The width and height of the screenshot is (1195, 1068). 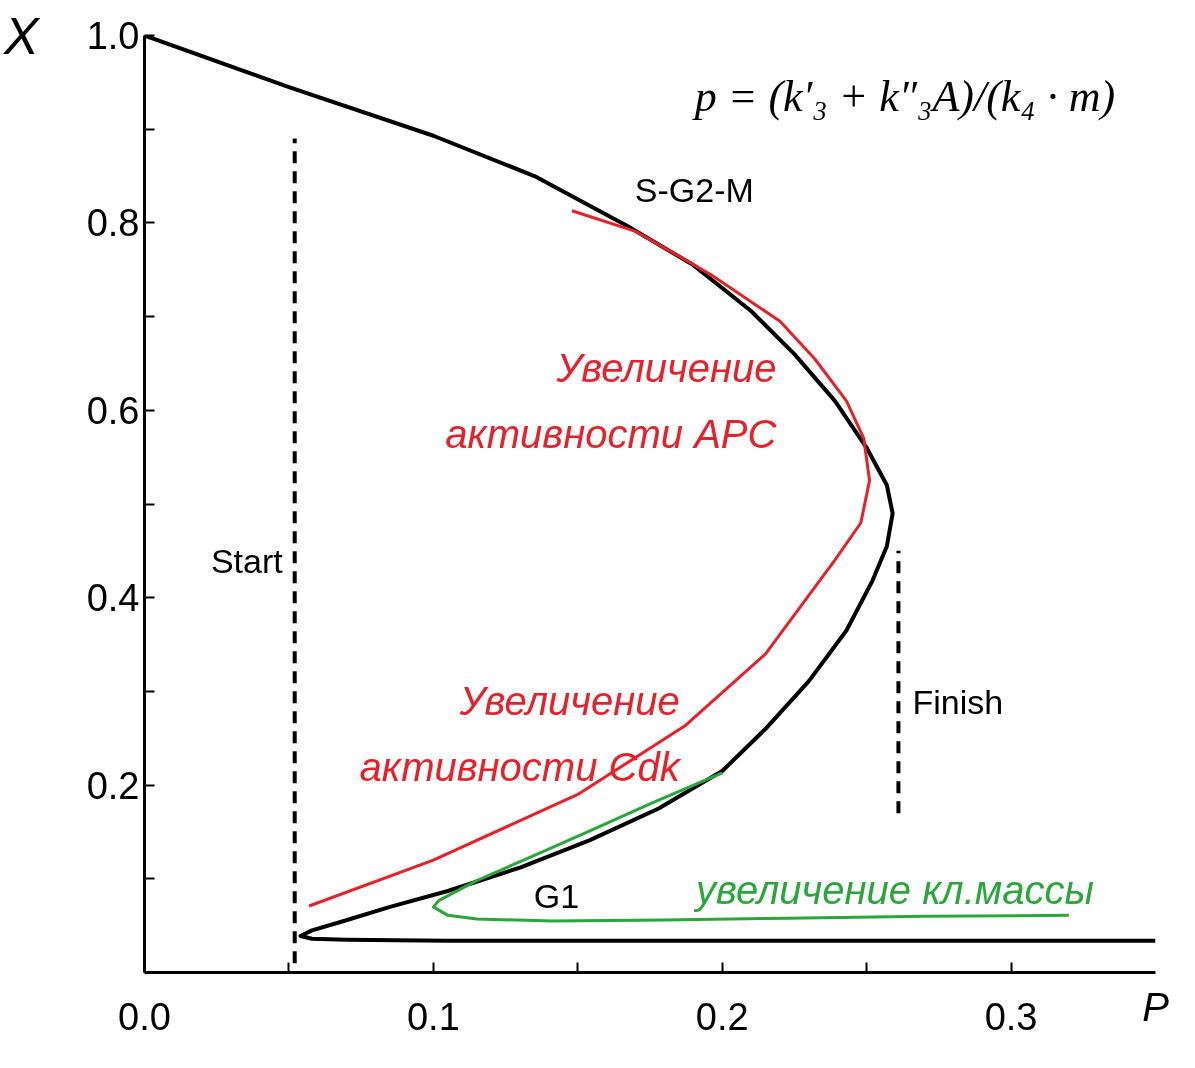 I want to click on series-label: Start, so click(x=247, y=560).